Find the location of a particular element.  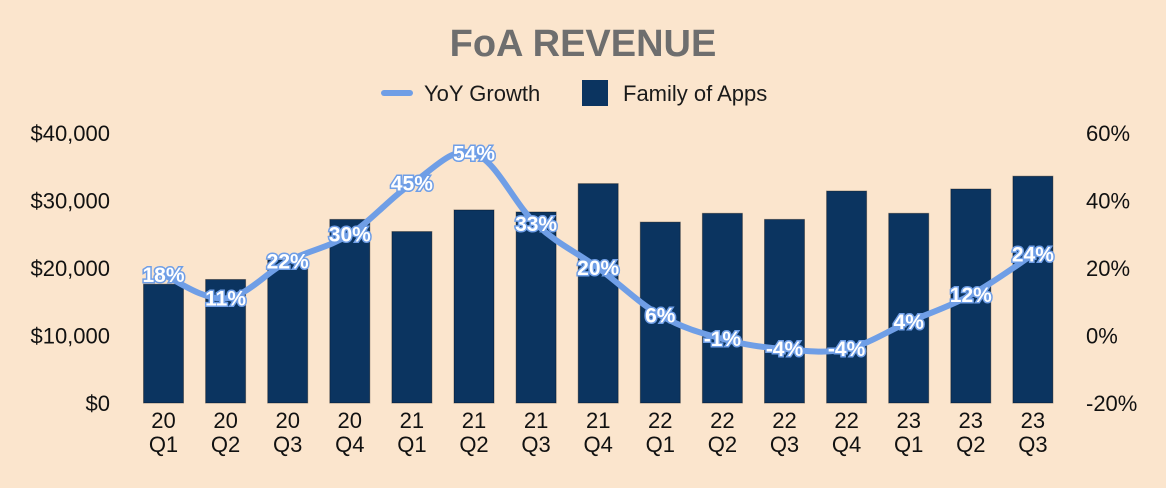

right-axis: -20% 0% 20% 40% 60% is located at coordinates (1111, 268).